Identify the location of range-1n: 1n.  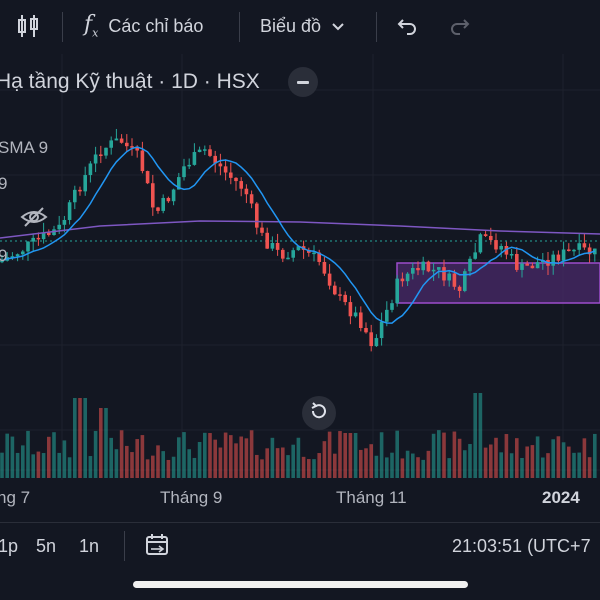
(89, 546).